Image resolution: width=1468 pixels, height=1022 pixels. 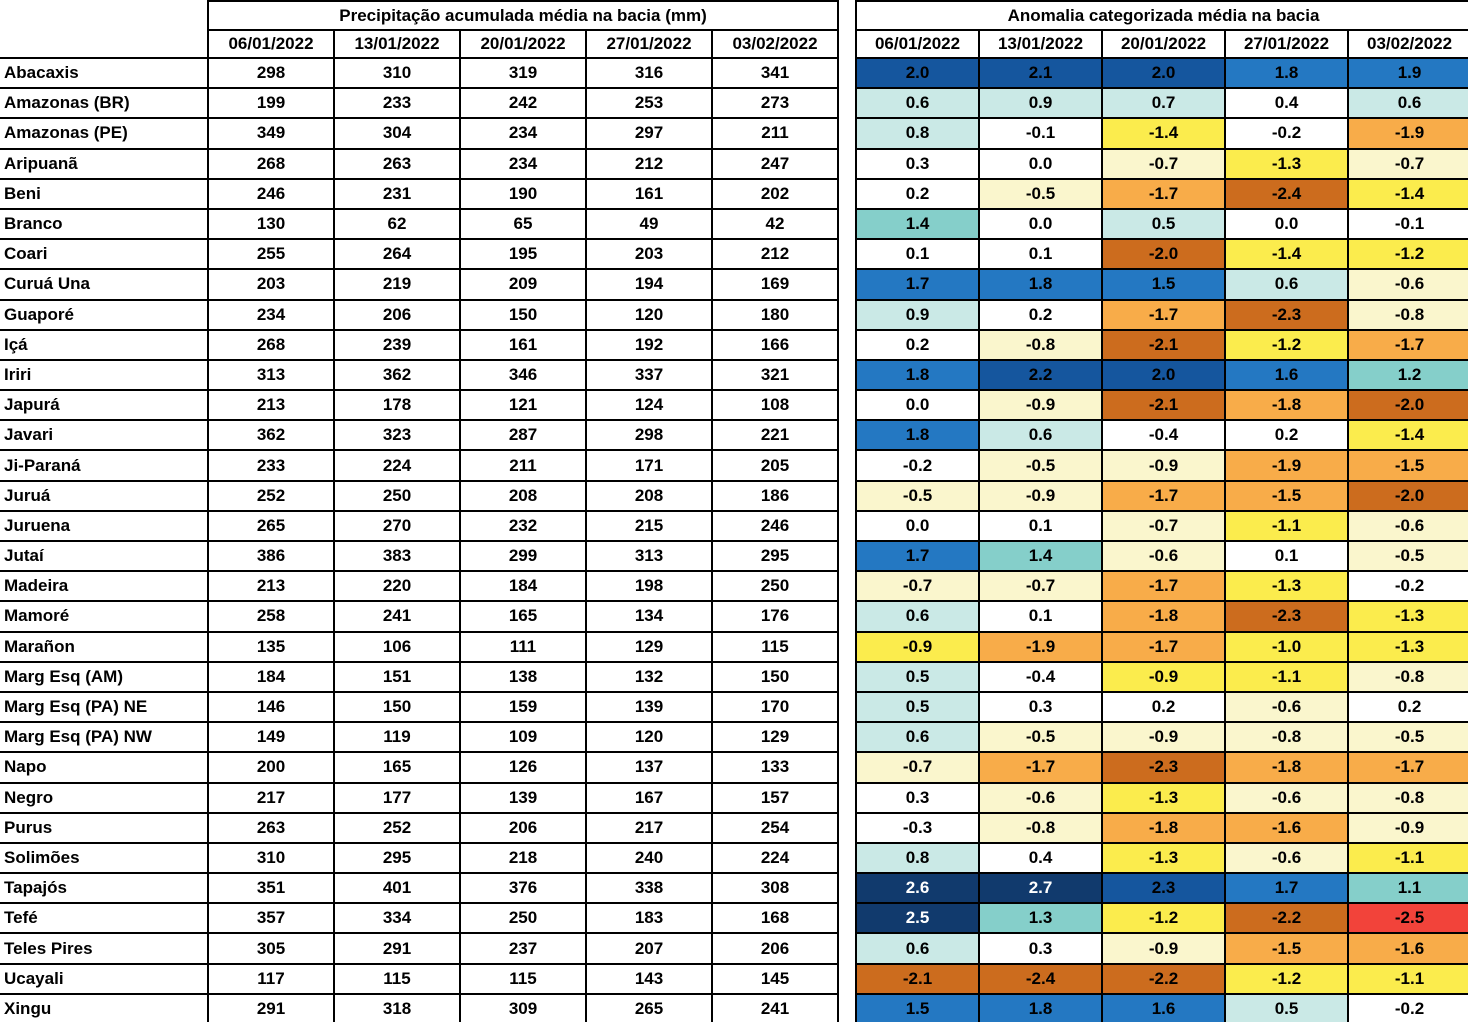 I want to click on precip-value-cell: 351, so click(x=271, y=888).